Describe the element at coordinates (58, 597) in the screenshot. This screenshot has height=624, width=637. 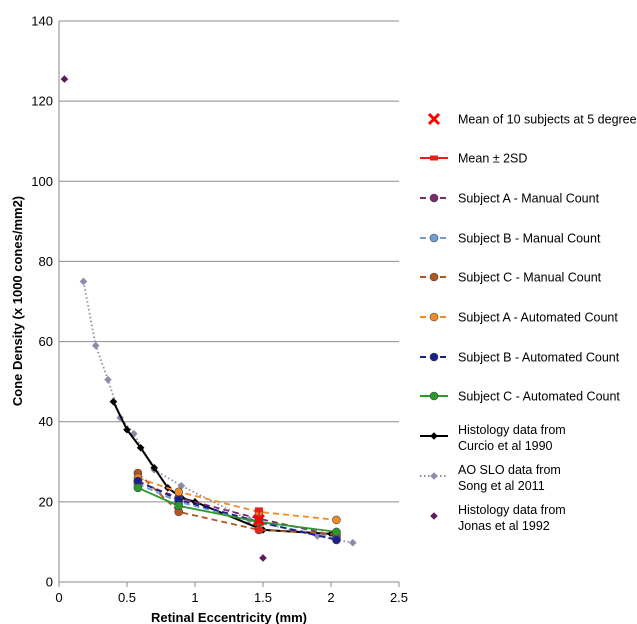
I see `x-tick-label: 0` at that location.